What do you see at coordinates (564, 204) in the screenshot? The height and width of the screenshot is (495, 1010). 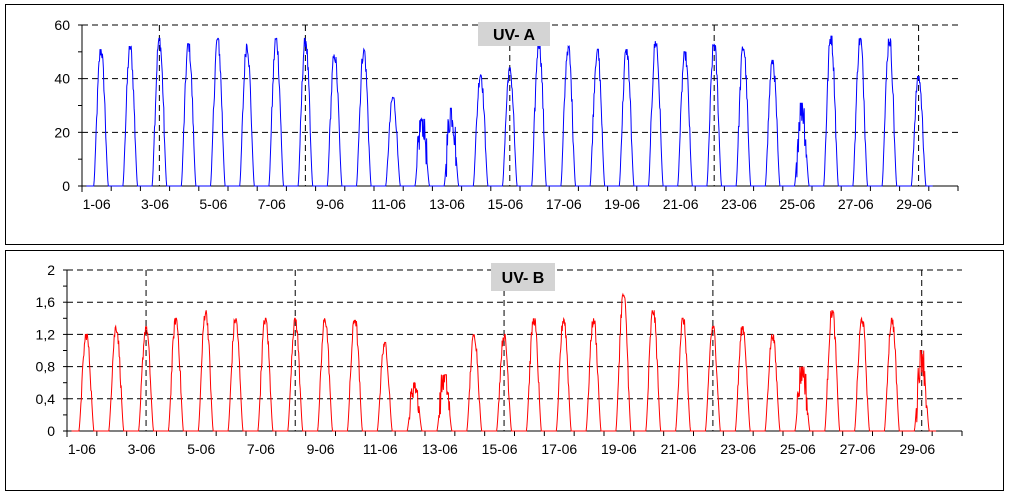 I see `uva-x-tick-label: 17-06` at bounding box center [564, 204].